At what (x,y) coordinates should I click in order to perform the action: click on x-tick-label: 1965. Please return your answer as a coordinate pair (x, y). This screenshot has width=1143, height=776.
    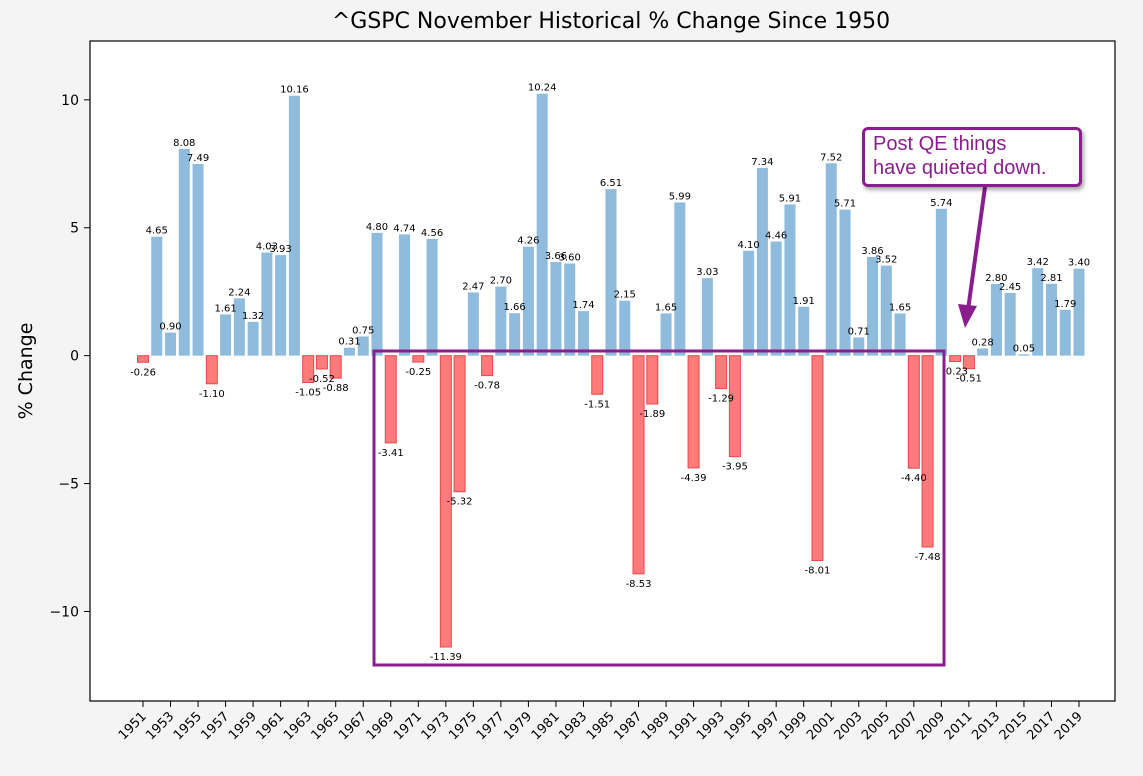
    Looking at the image, I should click on (326, 726).